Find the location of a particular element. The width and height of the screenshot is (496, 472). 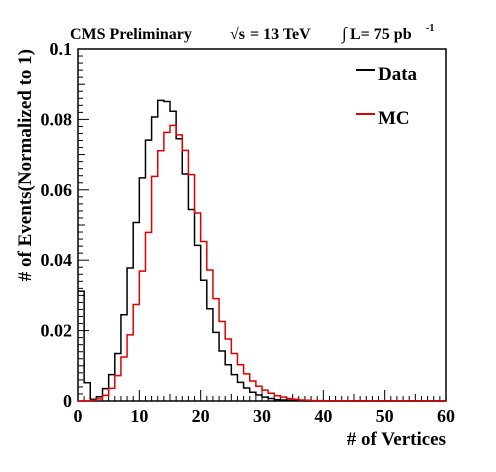

x-tick-label: 10 is located at coordinates (139, 416).